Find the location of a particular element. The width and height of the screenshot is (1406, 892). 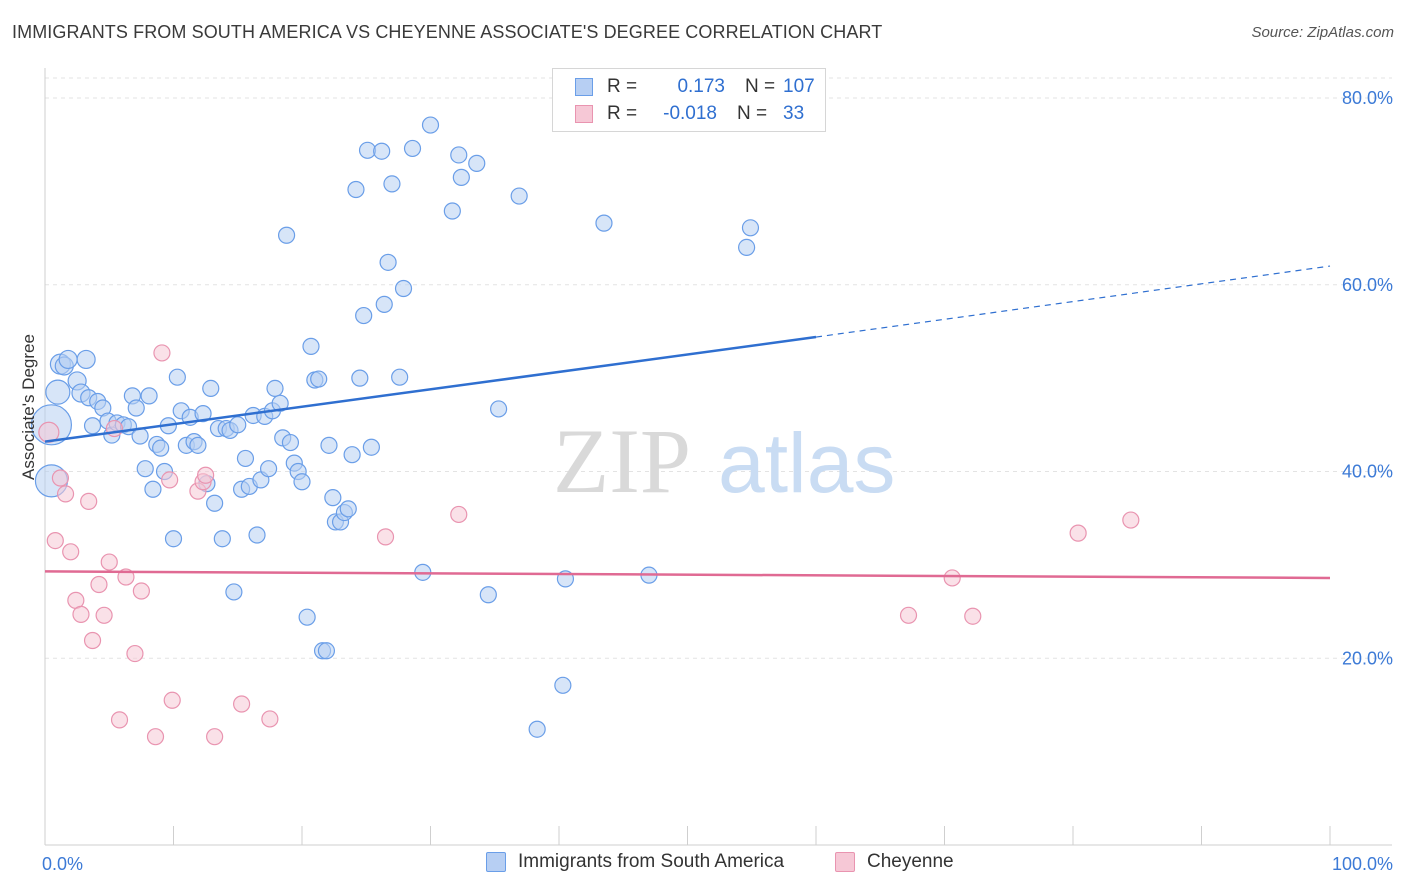

y-tick-label: 60.0% is located at coordinates (1367, 285).